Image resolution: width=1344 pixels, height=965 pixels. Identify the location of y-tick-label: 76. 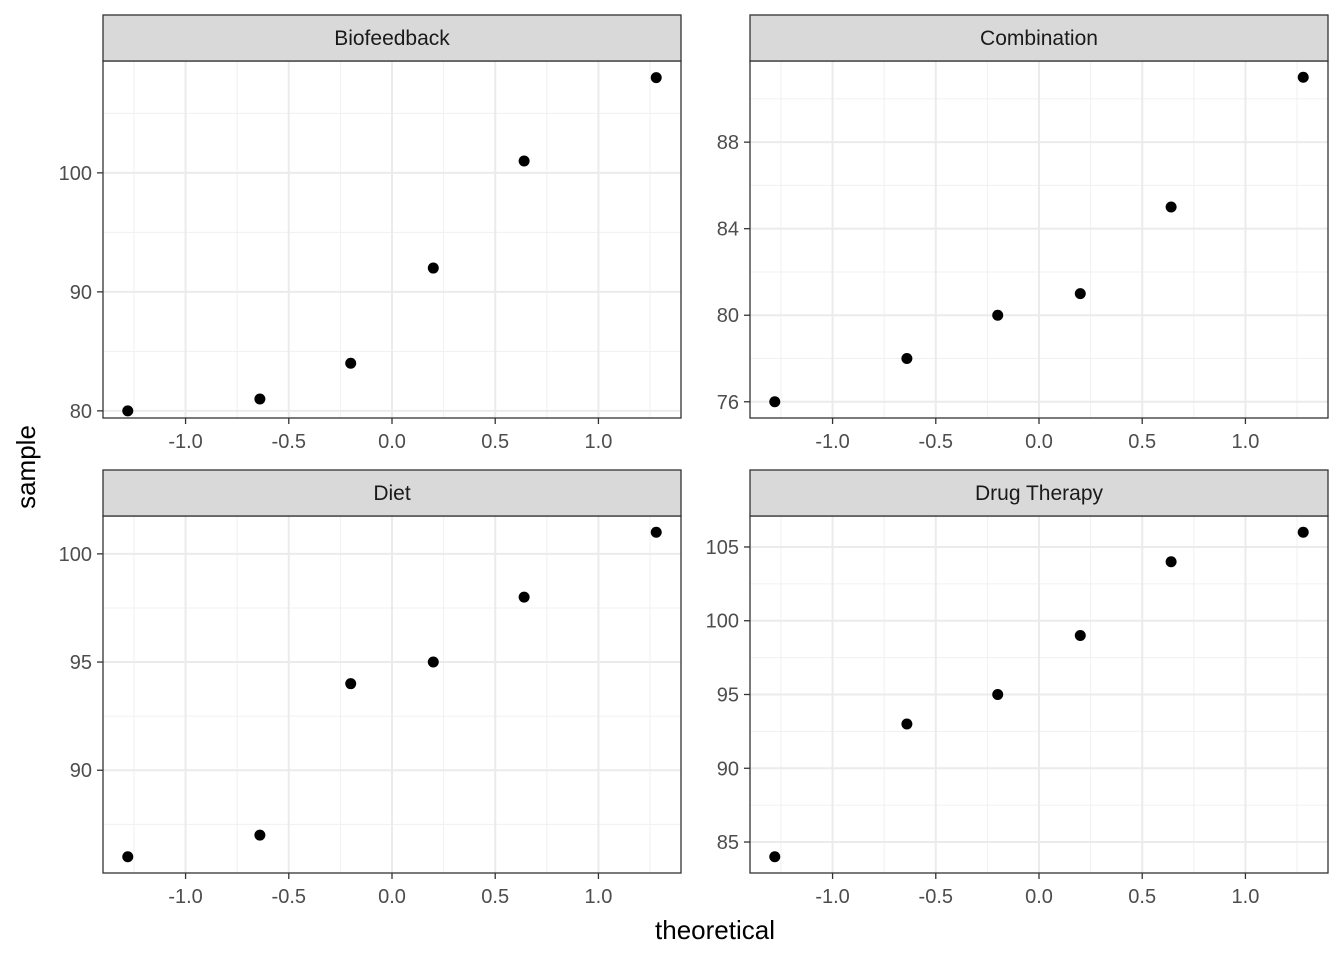
(728, 403).